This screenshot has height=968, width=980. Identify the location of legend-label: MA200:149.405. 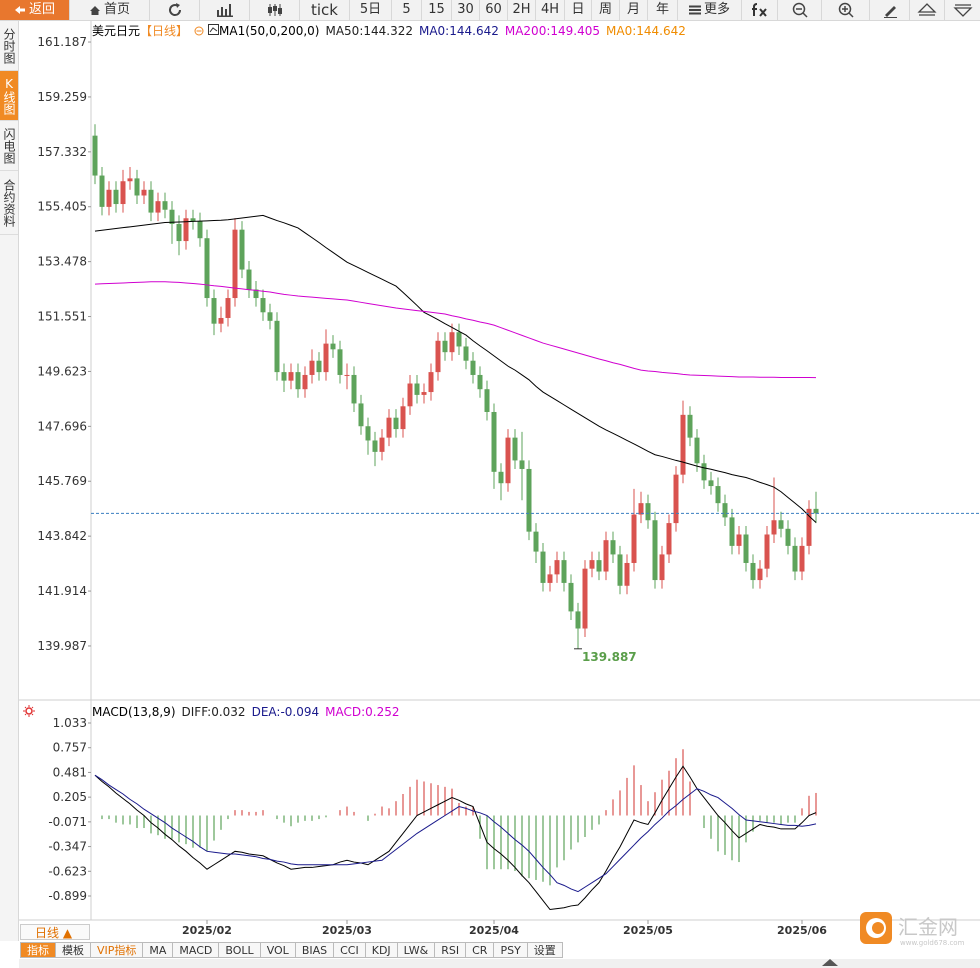
(552, 30).